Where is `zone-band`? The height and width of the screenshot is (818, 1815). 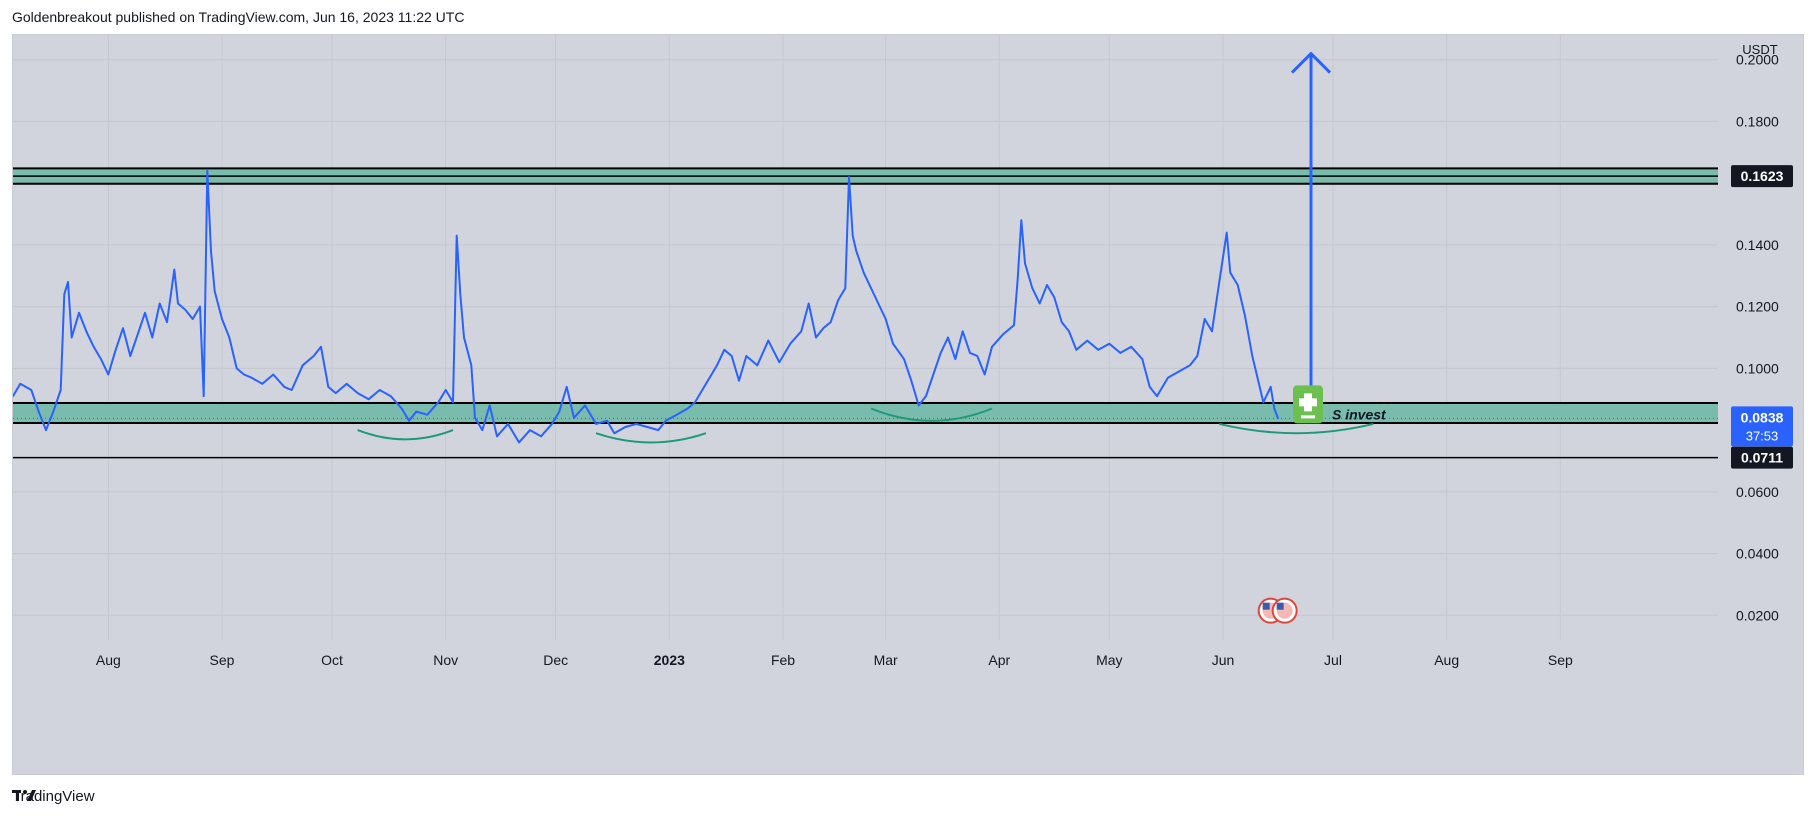
zone-band is located at coordinates (865, 413).